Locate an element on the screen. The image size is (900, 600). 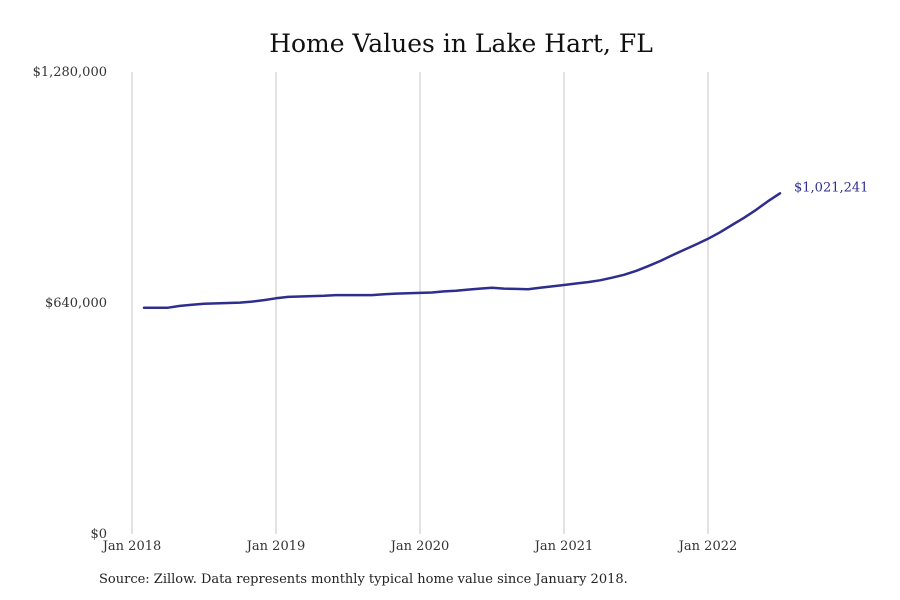
y-tick-label: $0 is located at coordinates (98, 534).